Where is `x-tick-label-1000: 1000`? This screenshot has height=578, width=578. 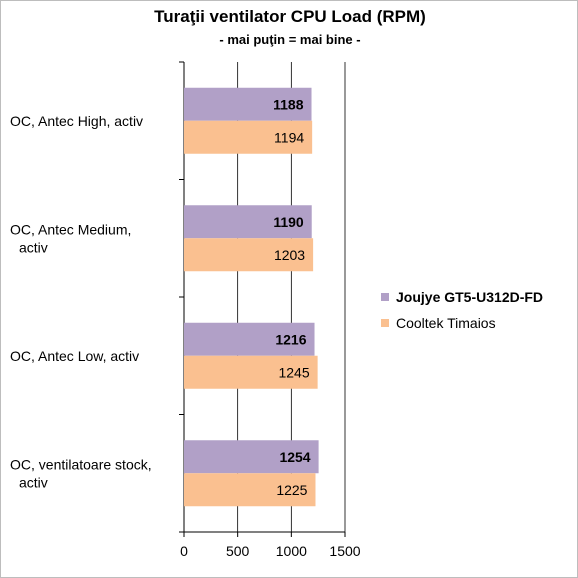 x-tick-label-1000: 1000 is located at coordinates (291, 551).